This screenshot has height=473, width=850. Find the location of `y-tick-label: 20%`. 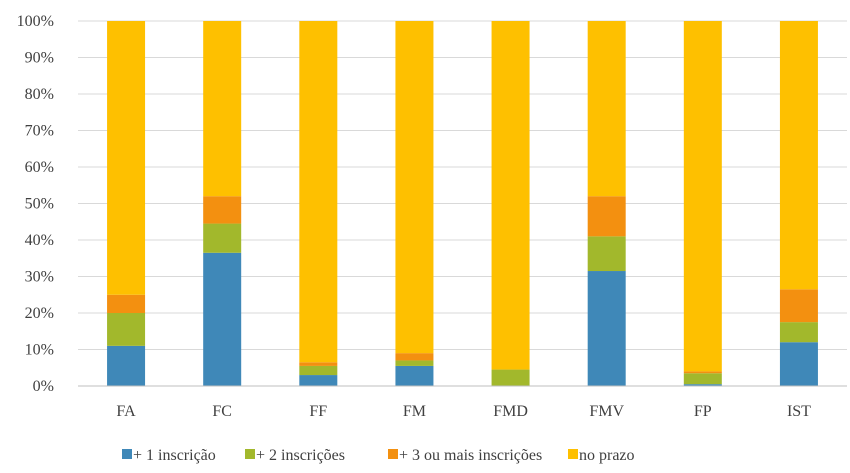

y-tick-label: 20% is located at coordinates (39, 313).